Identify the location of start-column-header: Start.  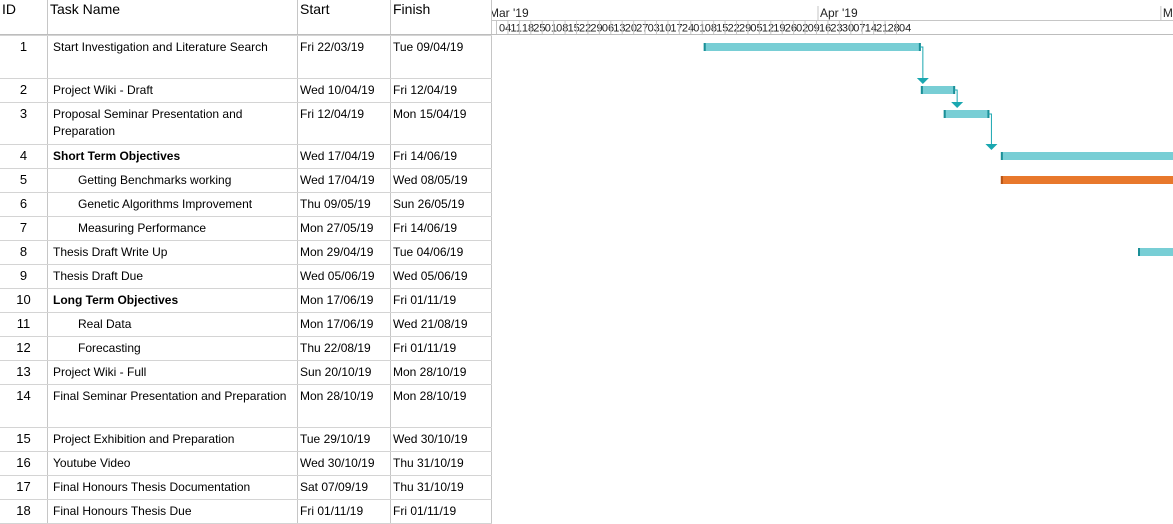
(315, 9).